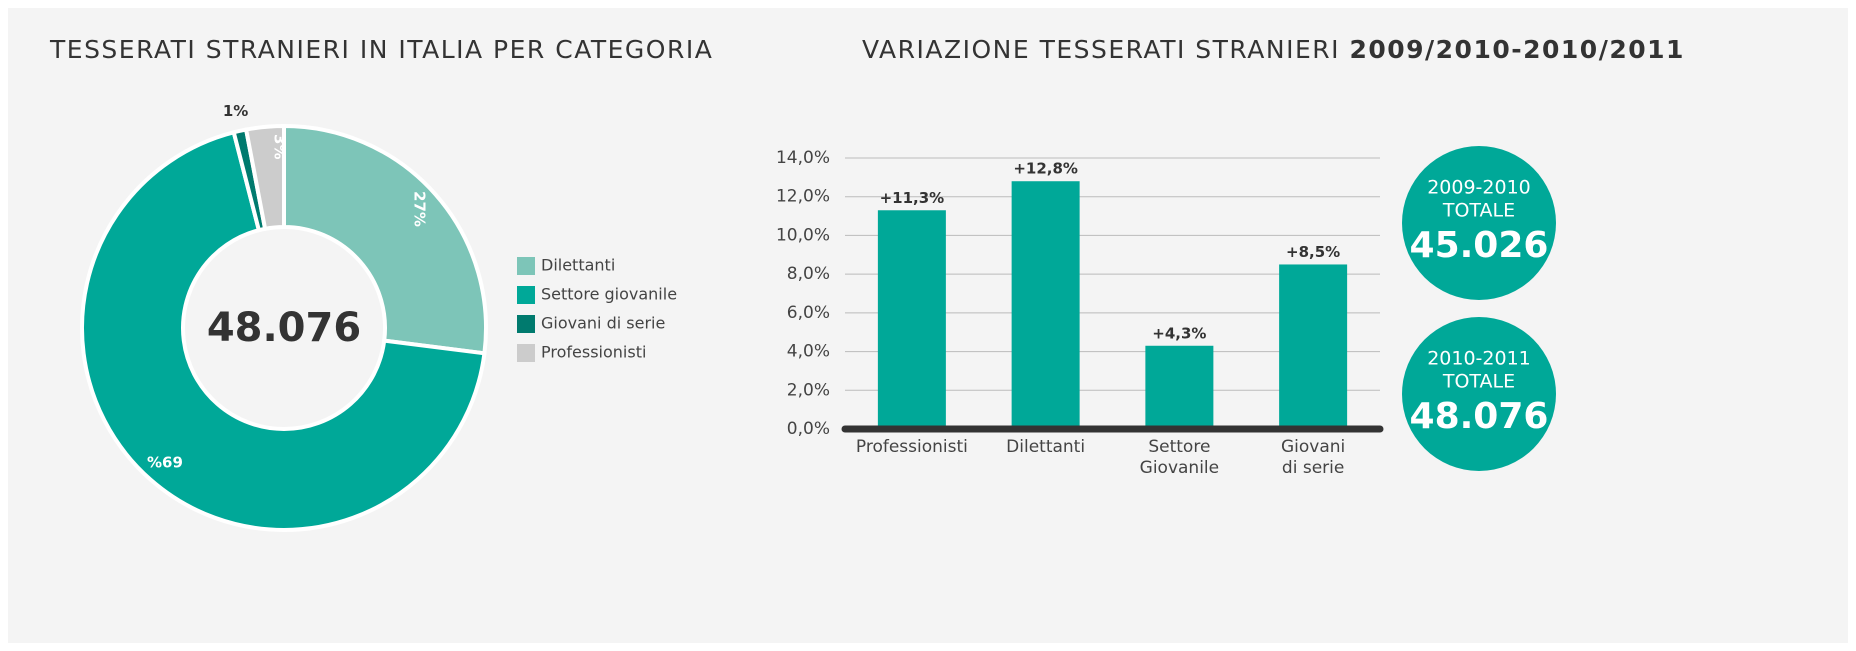  I want to click on legend-label: Professionisti, so click(593, 352).